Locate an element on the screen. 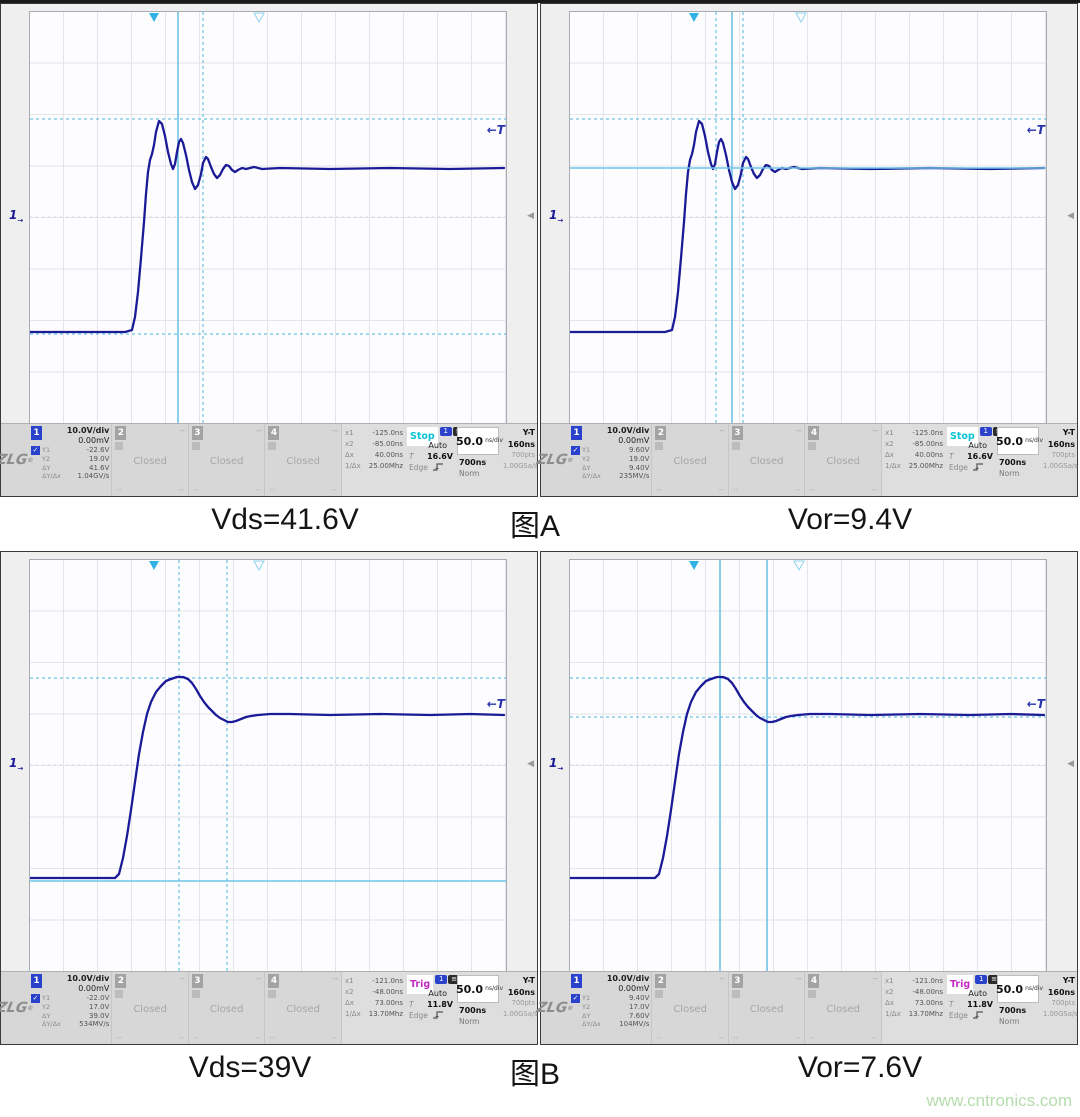 This screenshot has height=1117, width=1080. y1-value: 9.40V is located at coordinates (639, 998).